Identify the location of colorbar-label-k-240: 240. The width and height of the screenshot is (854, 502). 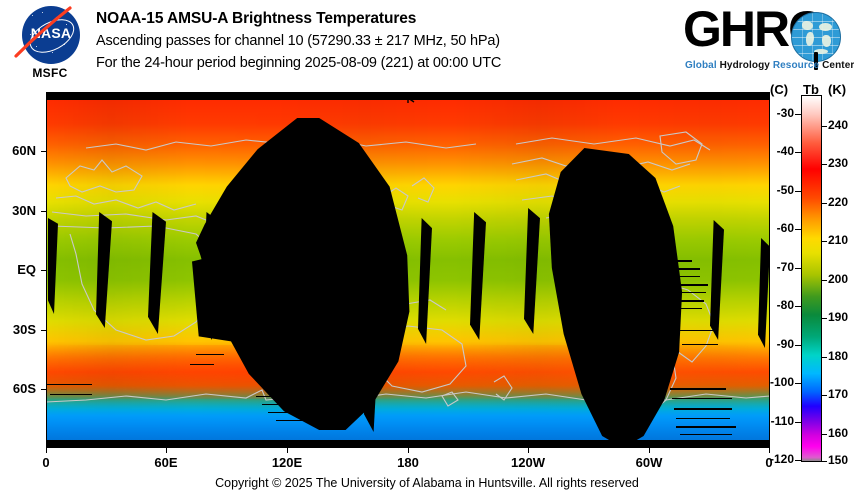
(838, 125).